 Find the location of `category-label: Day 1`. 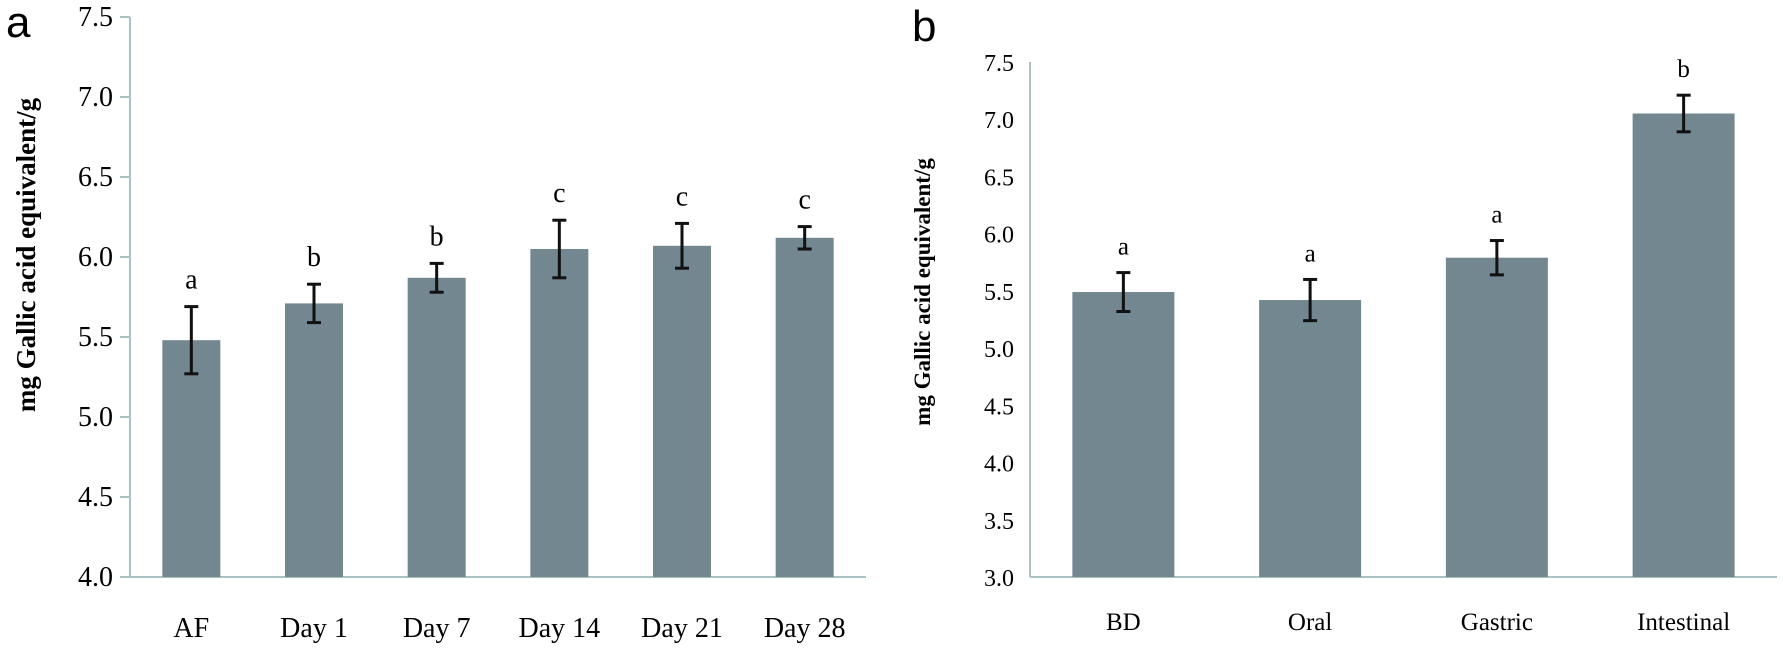

category-label: Day 1 is located at coordinates (314, 628).